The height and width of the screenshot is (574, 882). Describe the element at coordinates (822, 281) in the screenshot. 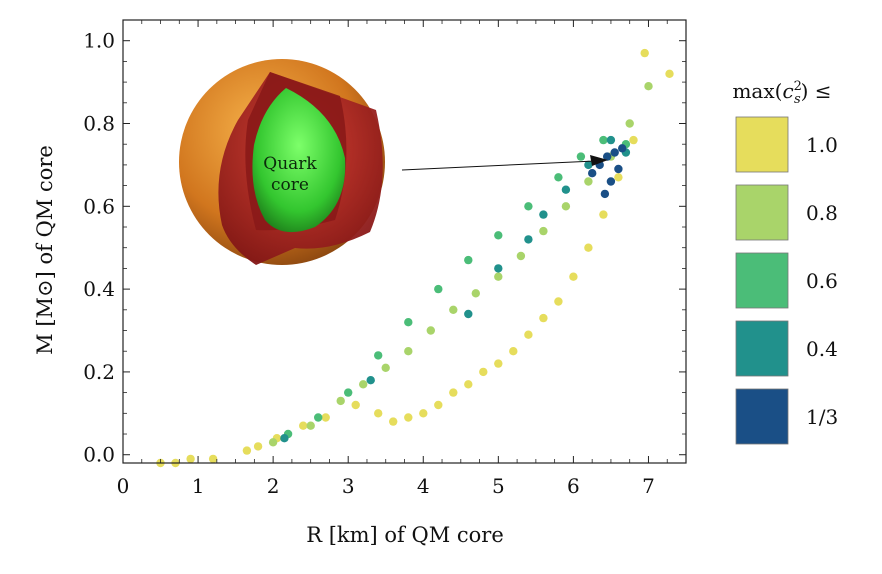

I see `legend-label: 0.6` at that location.